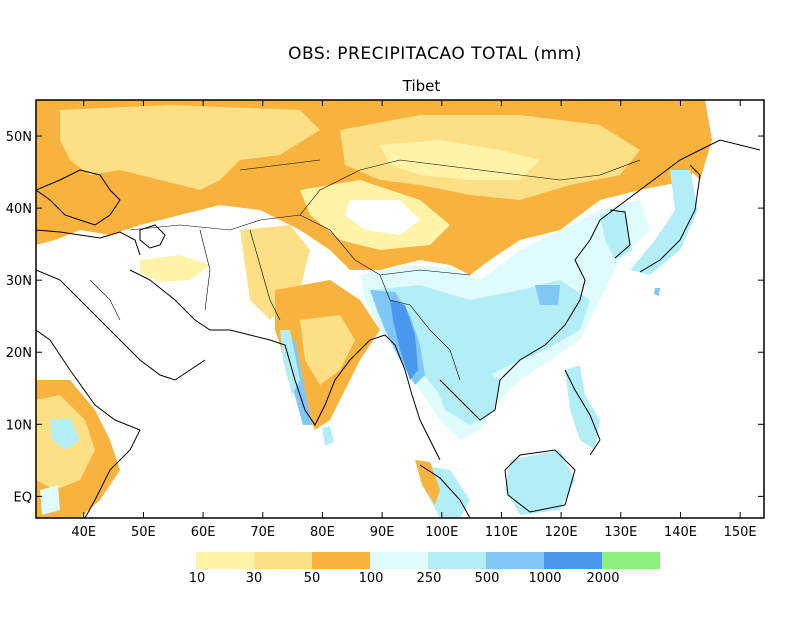 The image size is (800, 618). What do you see at coordinates (561, 532) in the screenshot?
I see `lon-tick-label: 120E` at bounding box center [561, 532].